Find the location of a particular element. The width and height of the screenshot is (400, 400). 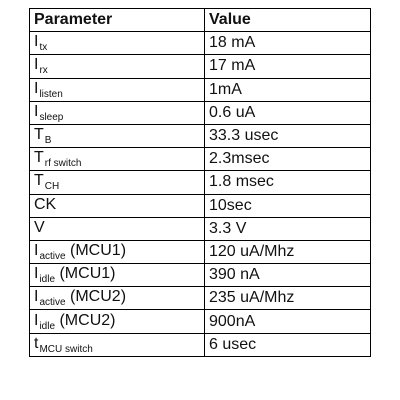

table-row: TCH 1.8 msec is located at coordinates (200, 182).